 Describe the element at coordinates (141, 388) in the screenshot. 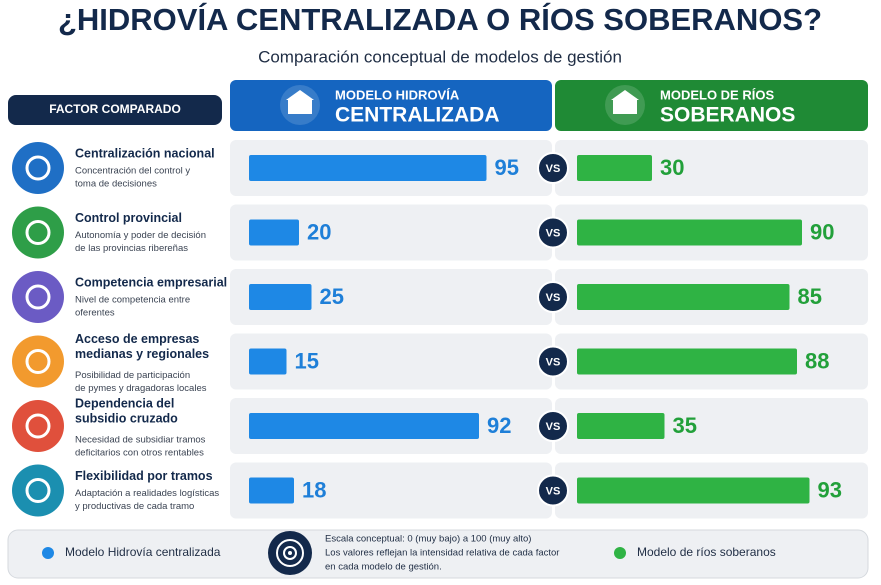

I see `factor-description: de pymes y dragadoras locales` at that location.